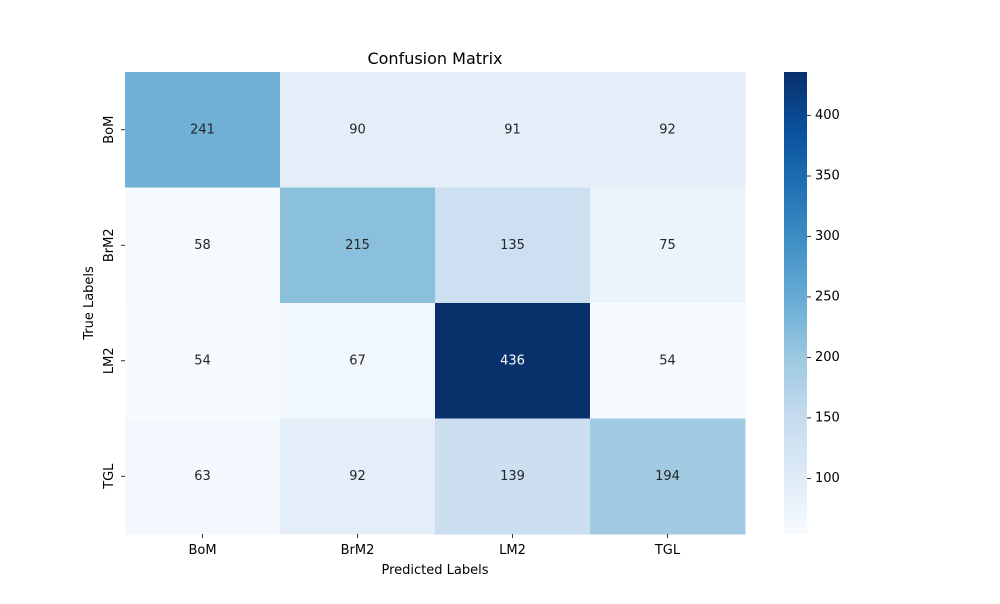  I want to click on colorbar-tick-label: 150, so click(827, 417).